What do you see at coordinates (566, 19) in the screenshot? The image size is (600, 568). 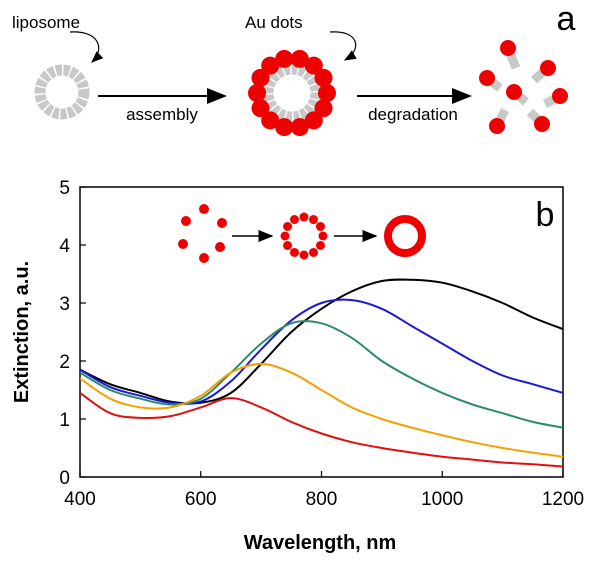 I see `panel-label: a` at bounding box center [566, 19].